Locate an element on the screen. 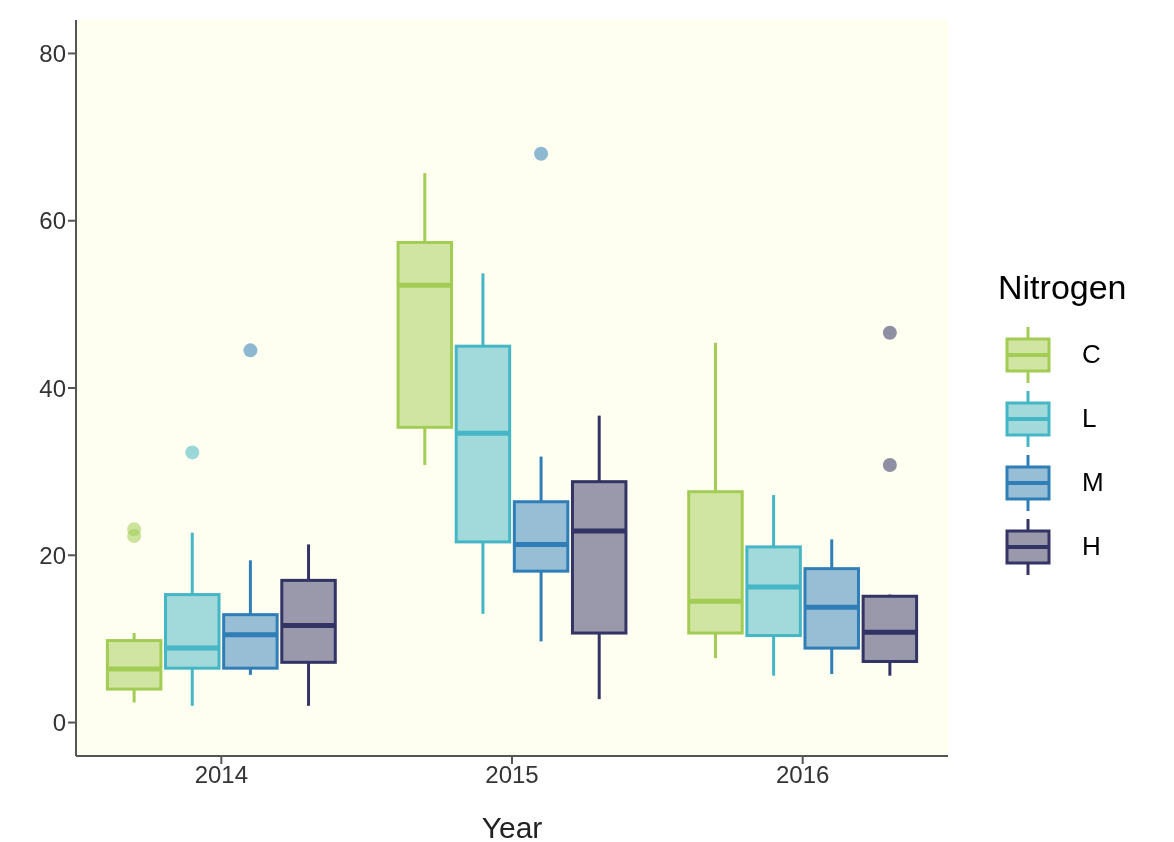  legend-label: M is located at coordinates (1093, 482).